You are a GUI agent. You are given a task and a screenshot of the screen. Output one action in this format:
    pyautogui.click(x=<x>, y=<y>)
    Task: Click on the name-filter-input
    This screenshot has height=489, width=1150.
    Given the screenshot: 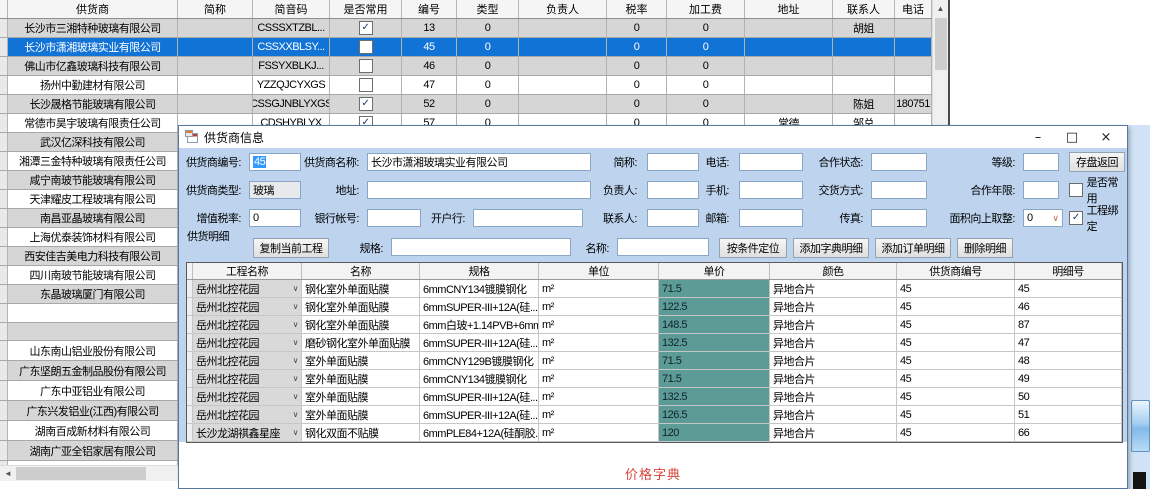 What is the action you would take?
    pyautogui.click(x=663, y=247)
    